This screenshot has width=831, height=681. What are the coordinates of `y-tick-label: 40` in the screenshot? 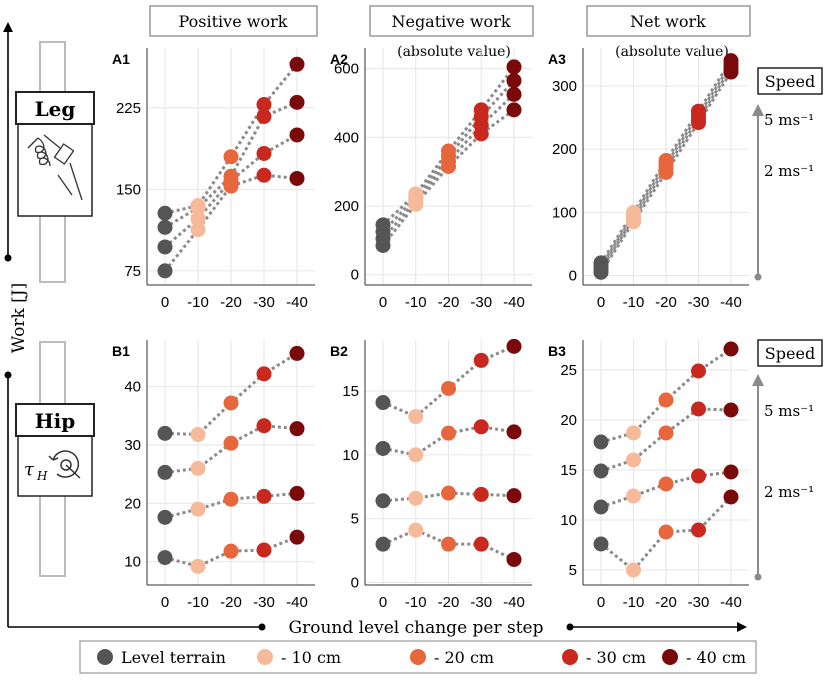 It's located at (132, 387).